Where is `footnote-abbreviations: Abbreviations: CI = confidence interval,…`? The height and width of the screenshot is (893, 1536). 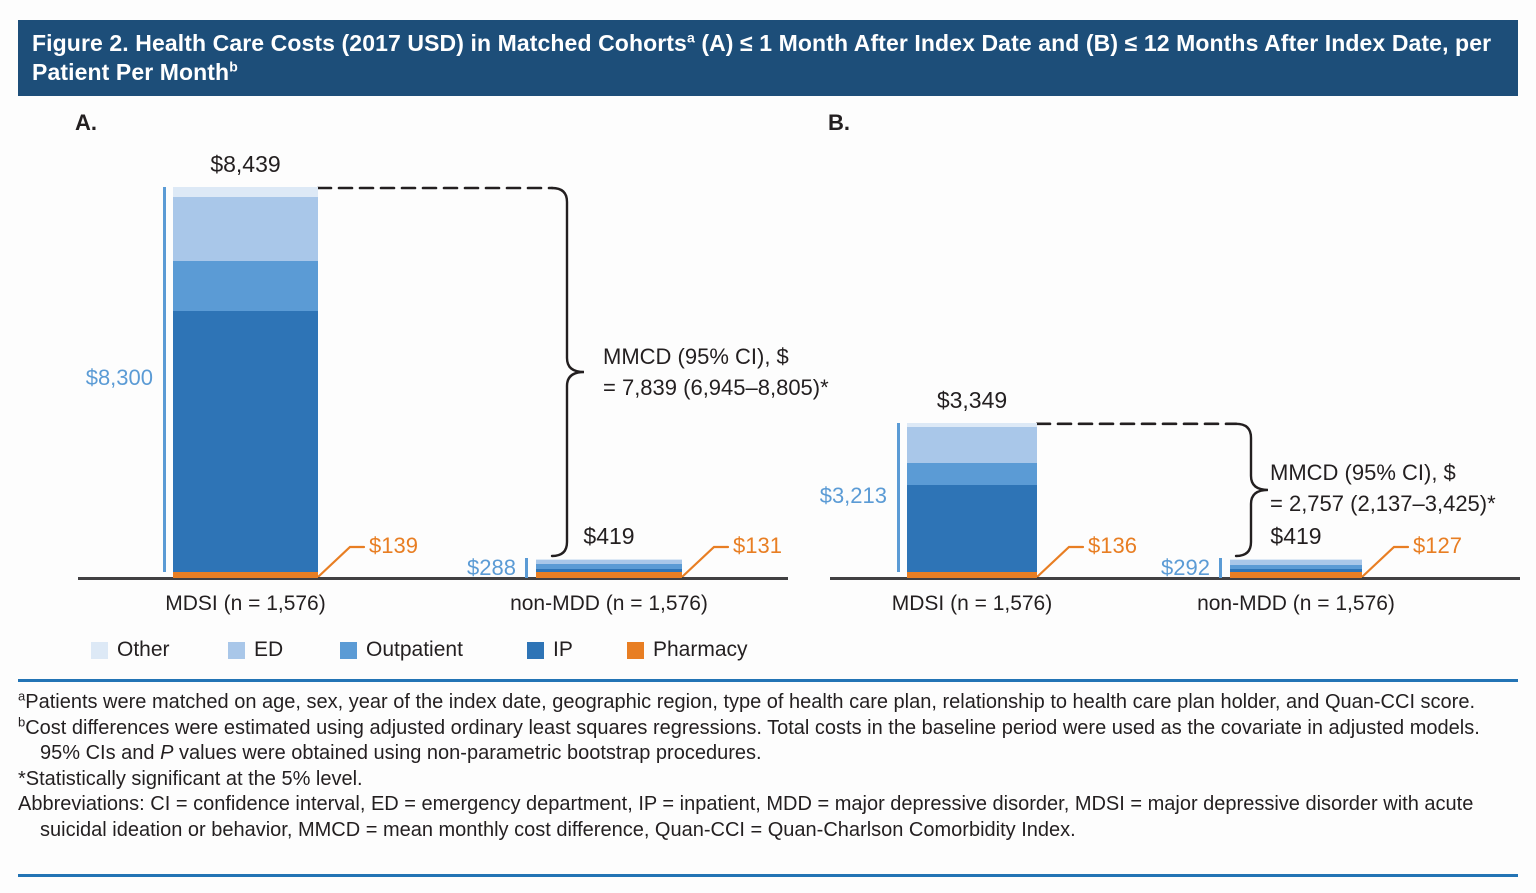 footnote-abbreviations: Abbreviations: CI = confidence interval,… is located at coordinates (746, 817).